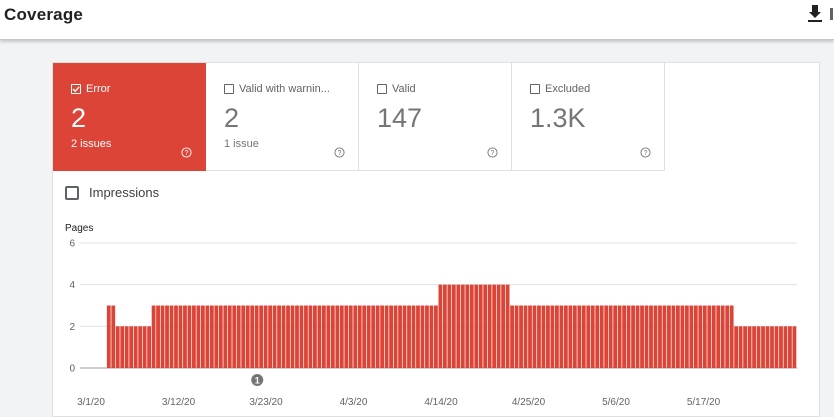 The height and width of the screenshot is (417, 834). Describe the element at coordinates (535, 89) in the screenshot. I see `tile-excluded-checkbox` at that location.